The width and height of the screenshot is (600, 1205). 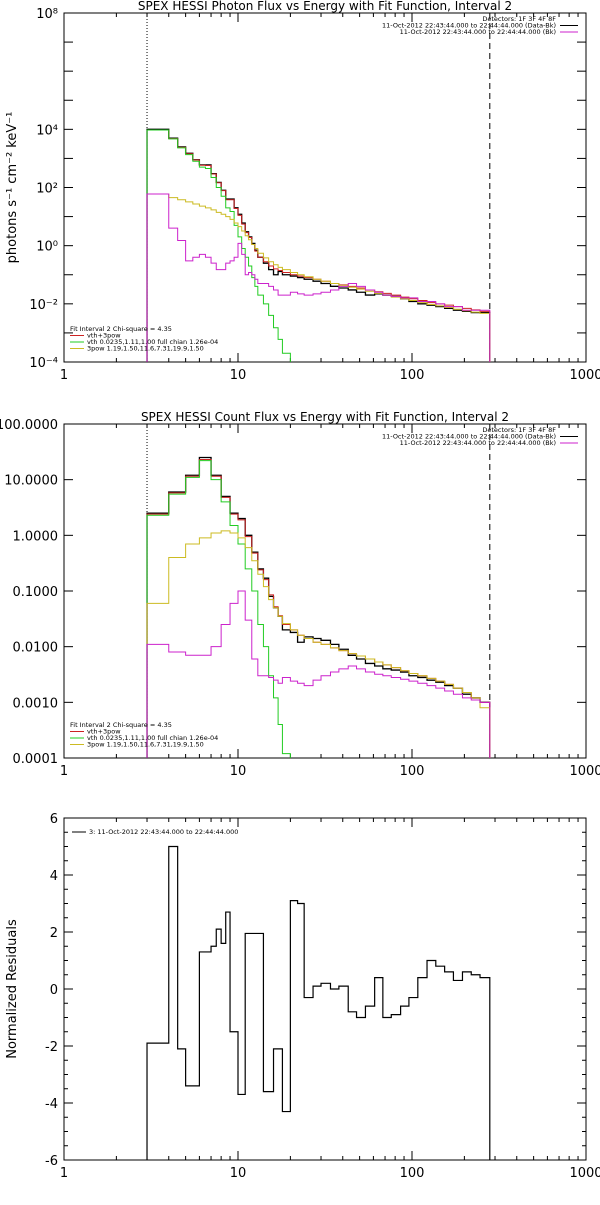 What do you see at coordinates (12, 188) in the screenshot?
I see `y-axis-label: photons s⁻¹ cm⁻² keV⁻¹` at bounding box center [12, 188].